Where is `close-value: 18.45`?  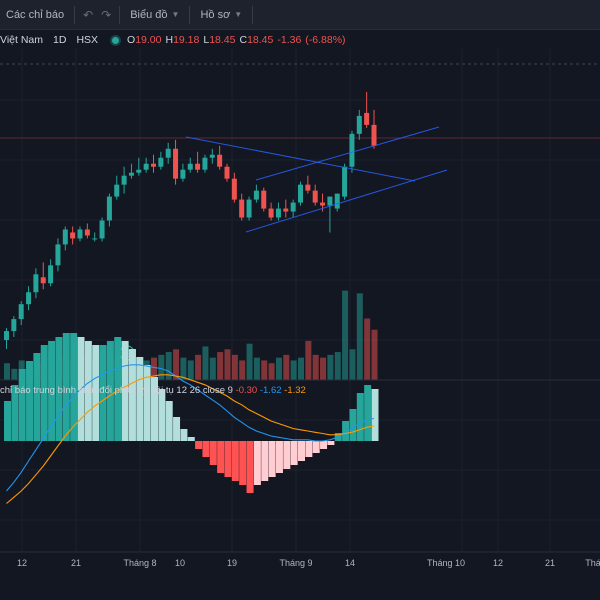
close-value: 18.45 is located at coordinates (260, 40).